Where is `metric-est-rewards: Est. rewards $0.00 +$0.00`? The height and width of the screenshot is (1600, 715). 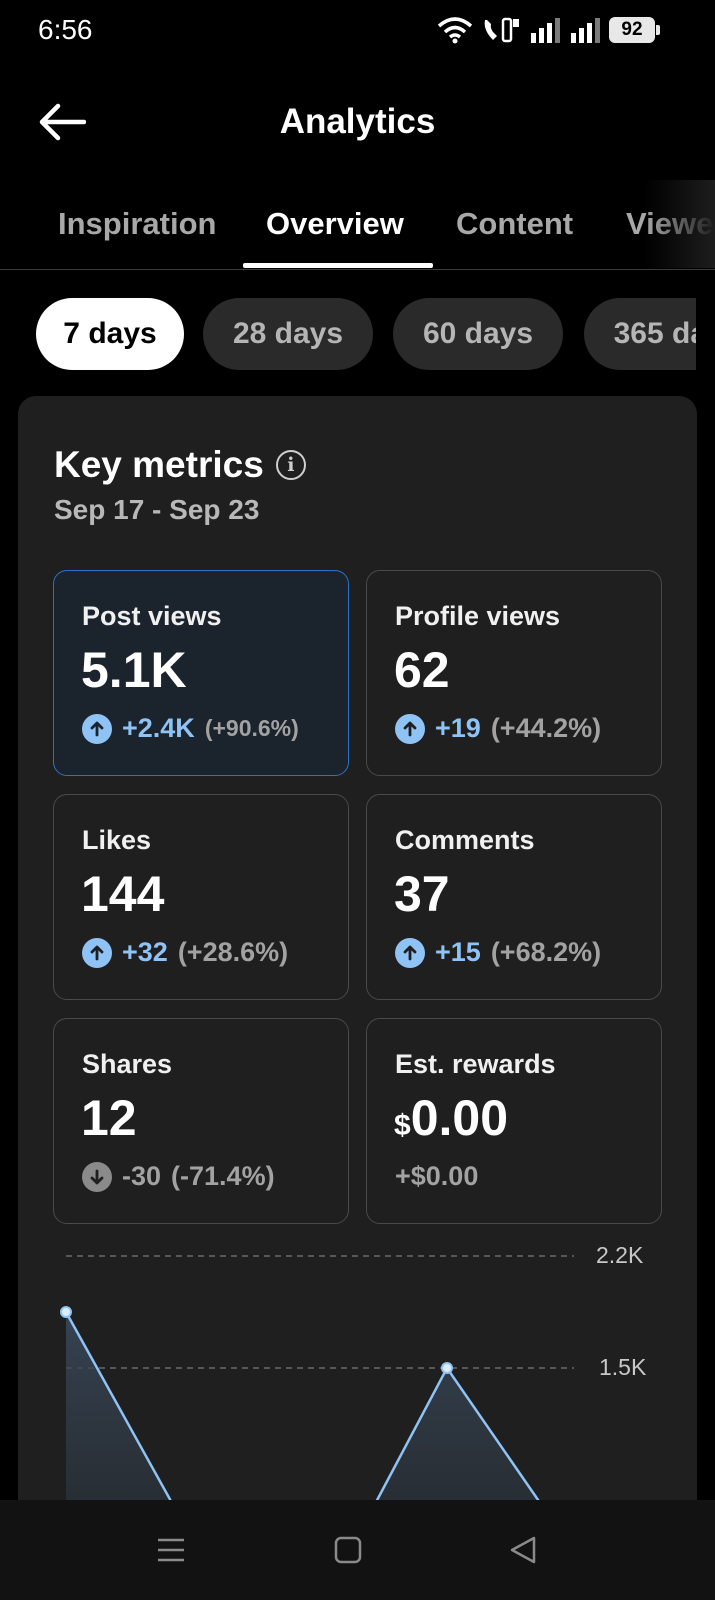 metric-est-rewards: Est. rewards $0.00 +$0.00 is located at coordinates (514, 1121).